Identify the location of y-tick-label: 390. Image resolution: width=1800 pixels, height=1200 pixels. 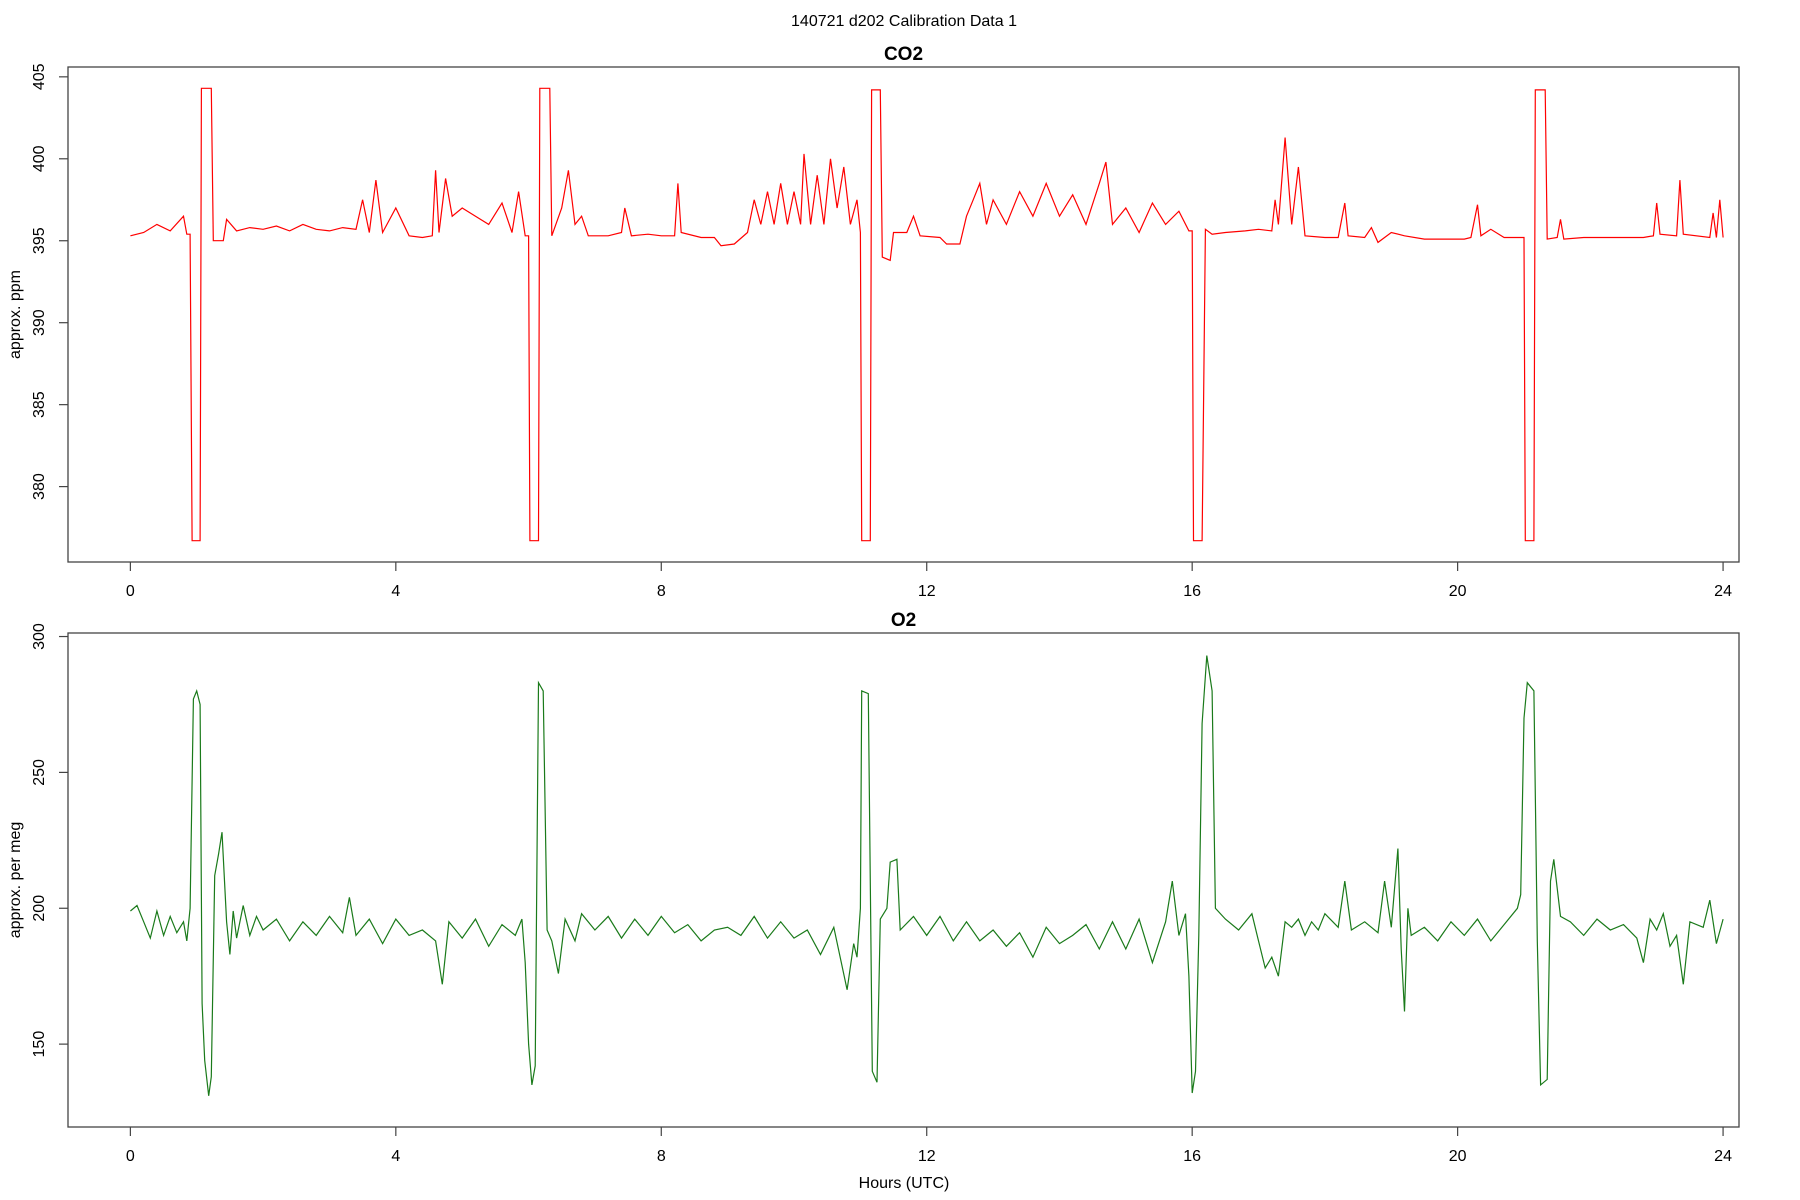
(39, 322).